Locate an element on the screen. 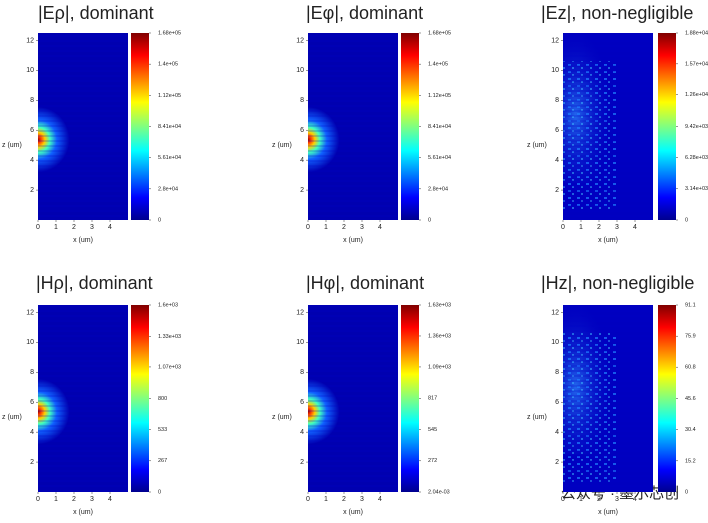 This screenshot has width=708, height=523. colorbar-label: 2.04e-03 is located at coordinates (439, 492).